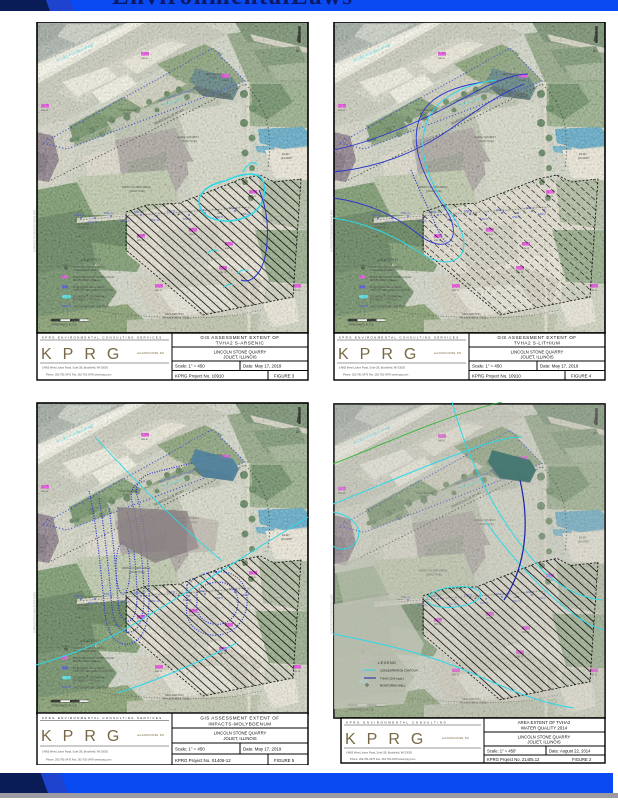  What do you see at coordinates (544, 722) in the screenshot?
I see `svg-text: AREA EXTENT OF TVHA2` at bounding box center [544, 722].